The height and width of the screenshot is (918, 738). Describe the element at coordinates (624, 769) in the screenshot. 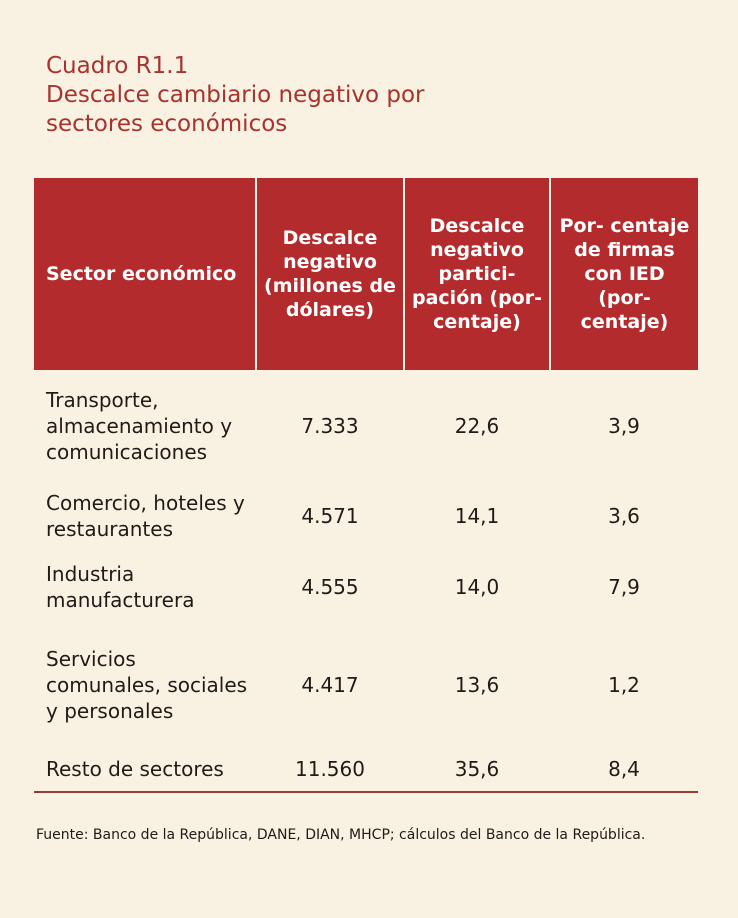

I see `value-cell: 8,4` at that location.